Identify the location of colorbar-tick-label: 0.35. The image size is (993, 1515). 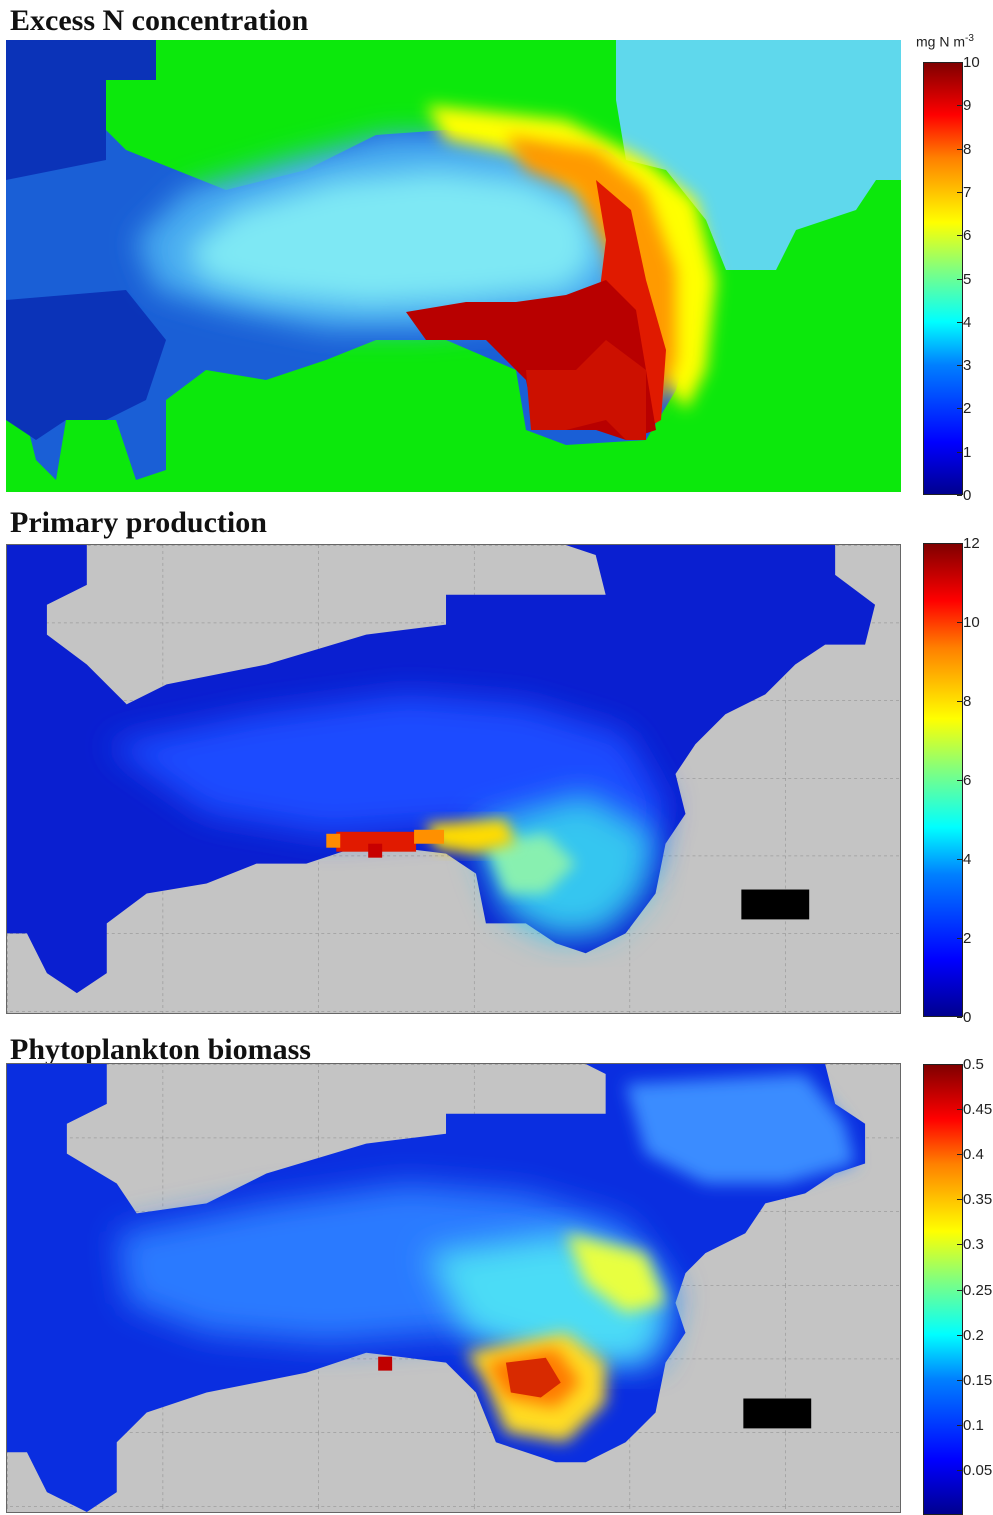
(974, 1200).